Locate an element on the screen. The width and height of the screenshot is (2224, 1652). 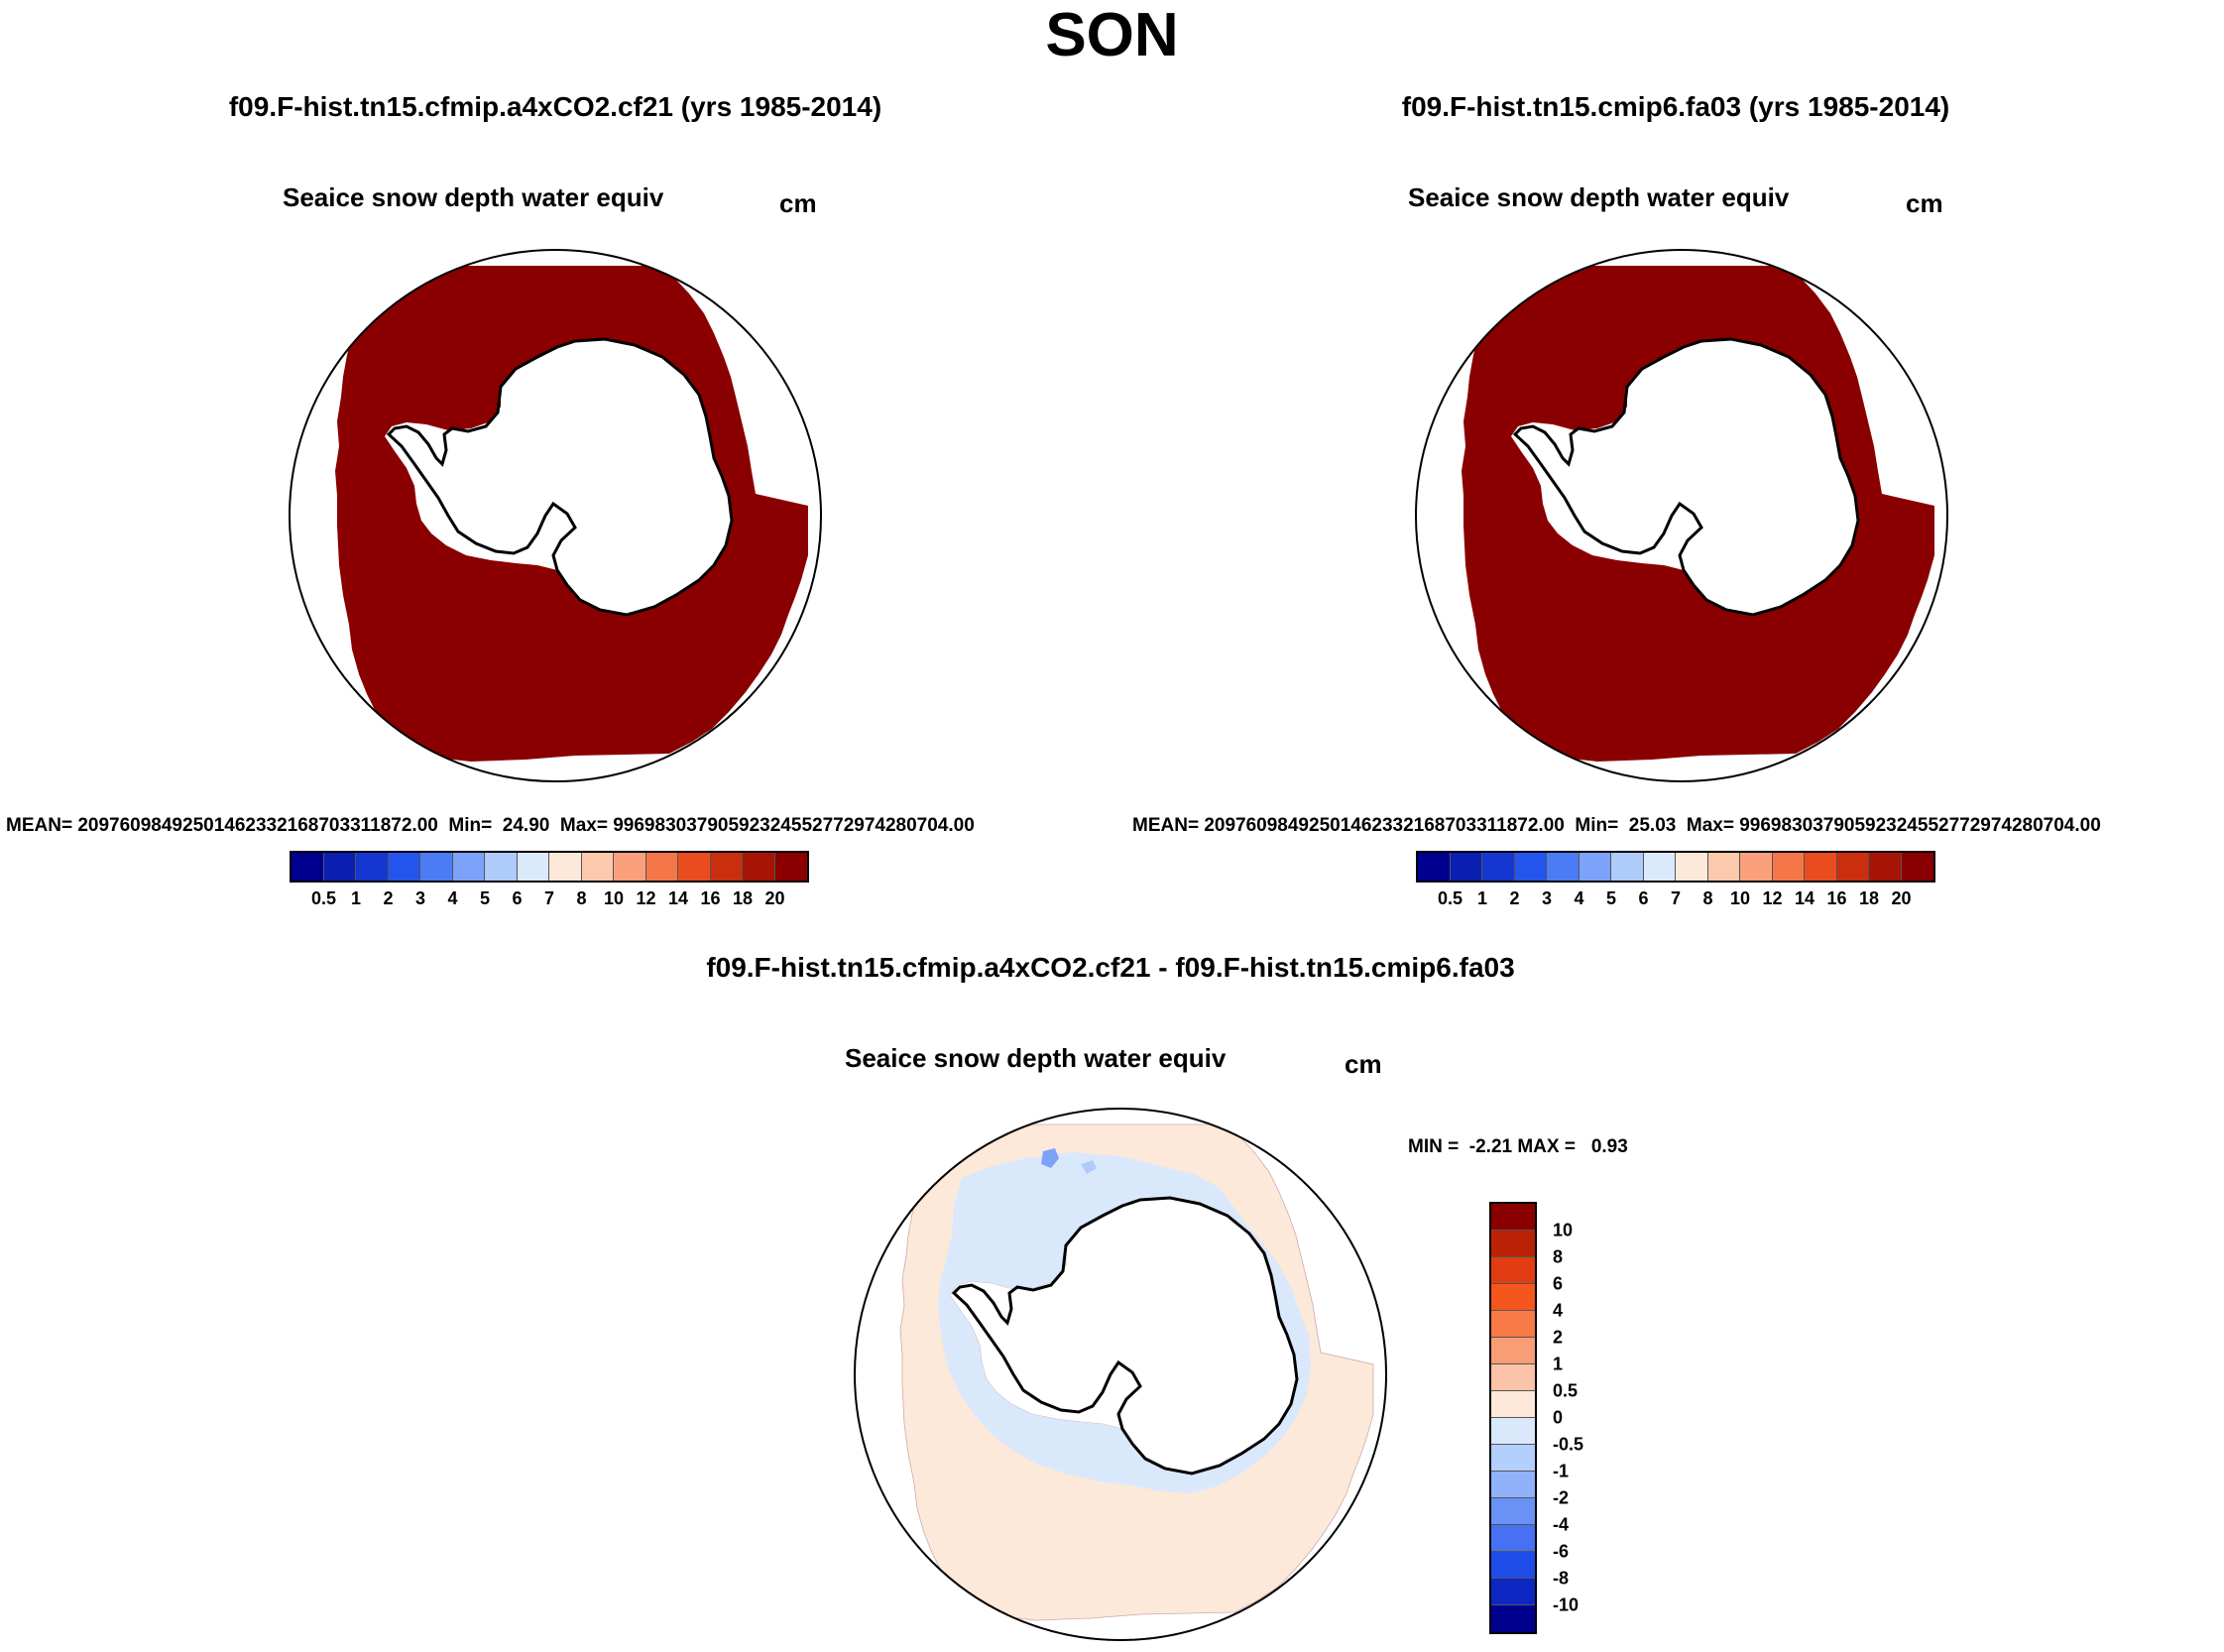
difference-strong-negative-patch is located at coordinates (1089, 1167).